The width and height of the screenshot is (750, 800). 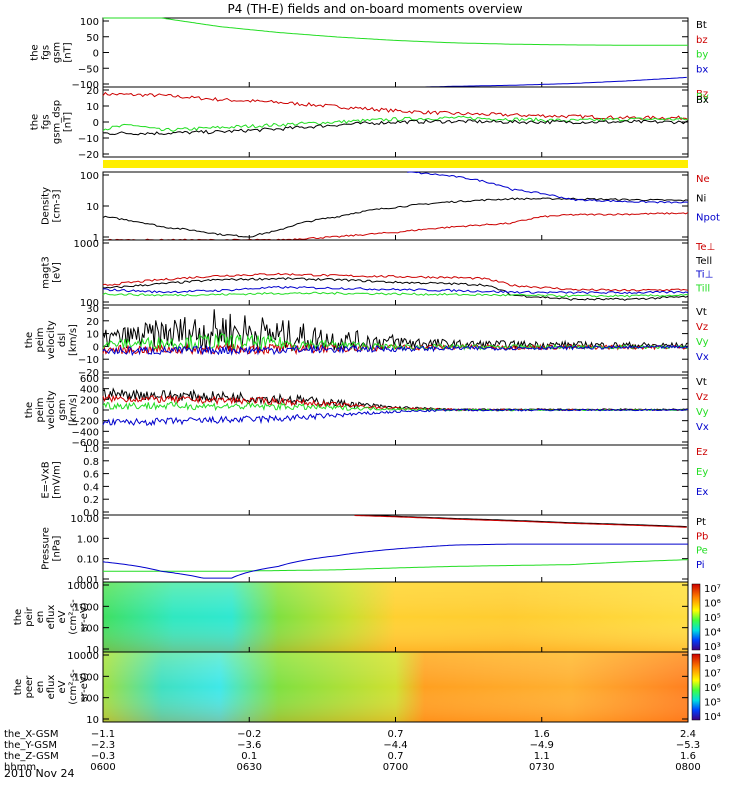 I want to click on legend-label: Ez, so click(x=702, y=452).